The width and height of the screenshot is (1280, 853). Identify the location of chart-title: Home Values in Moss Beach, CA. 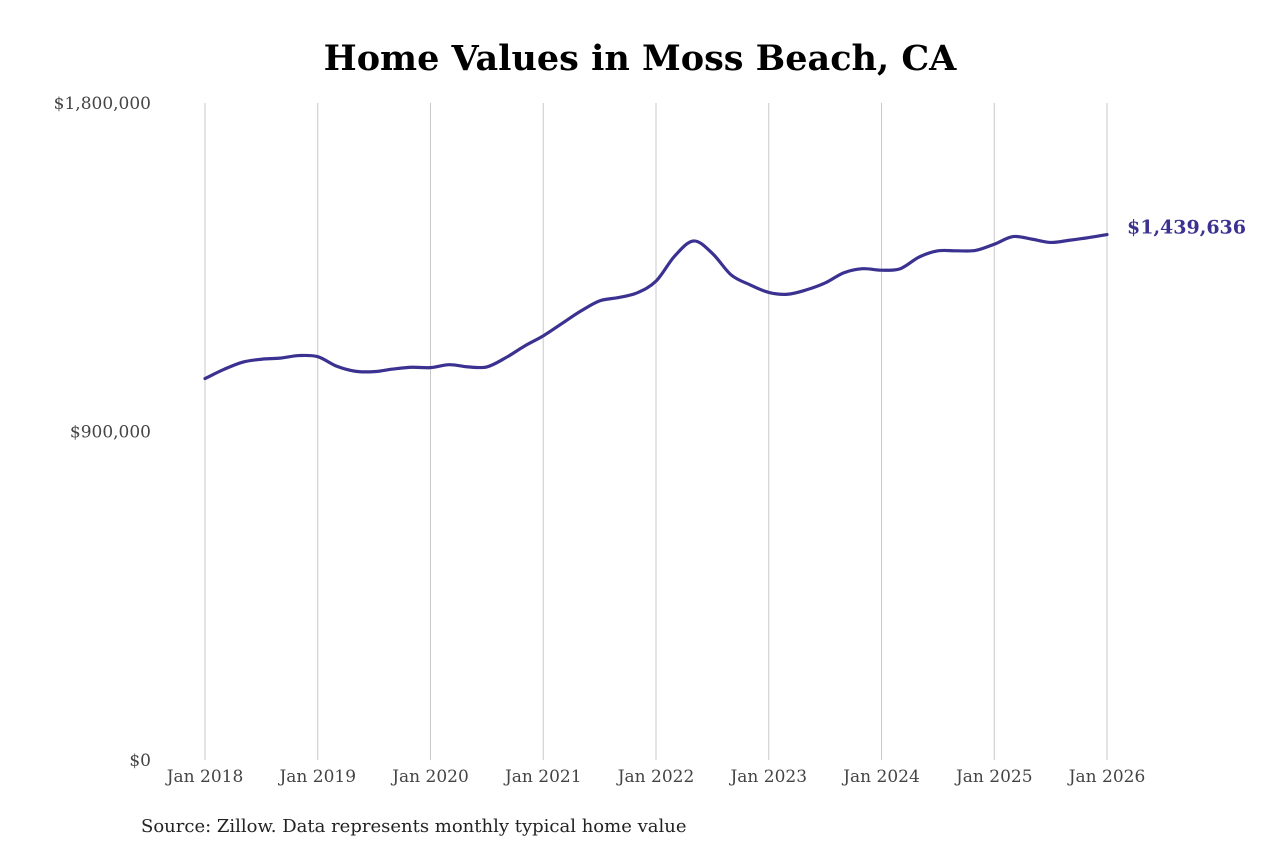
(640, 58).